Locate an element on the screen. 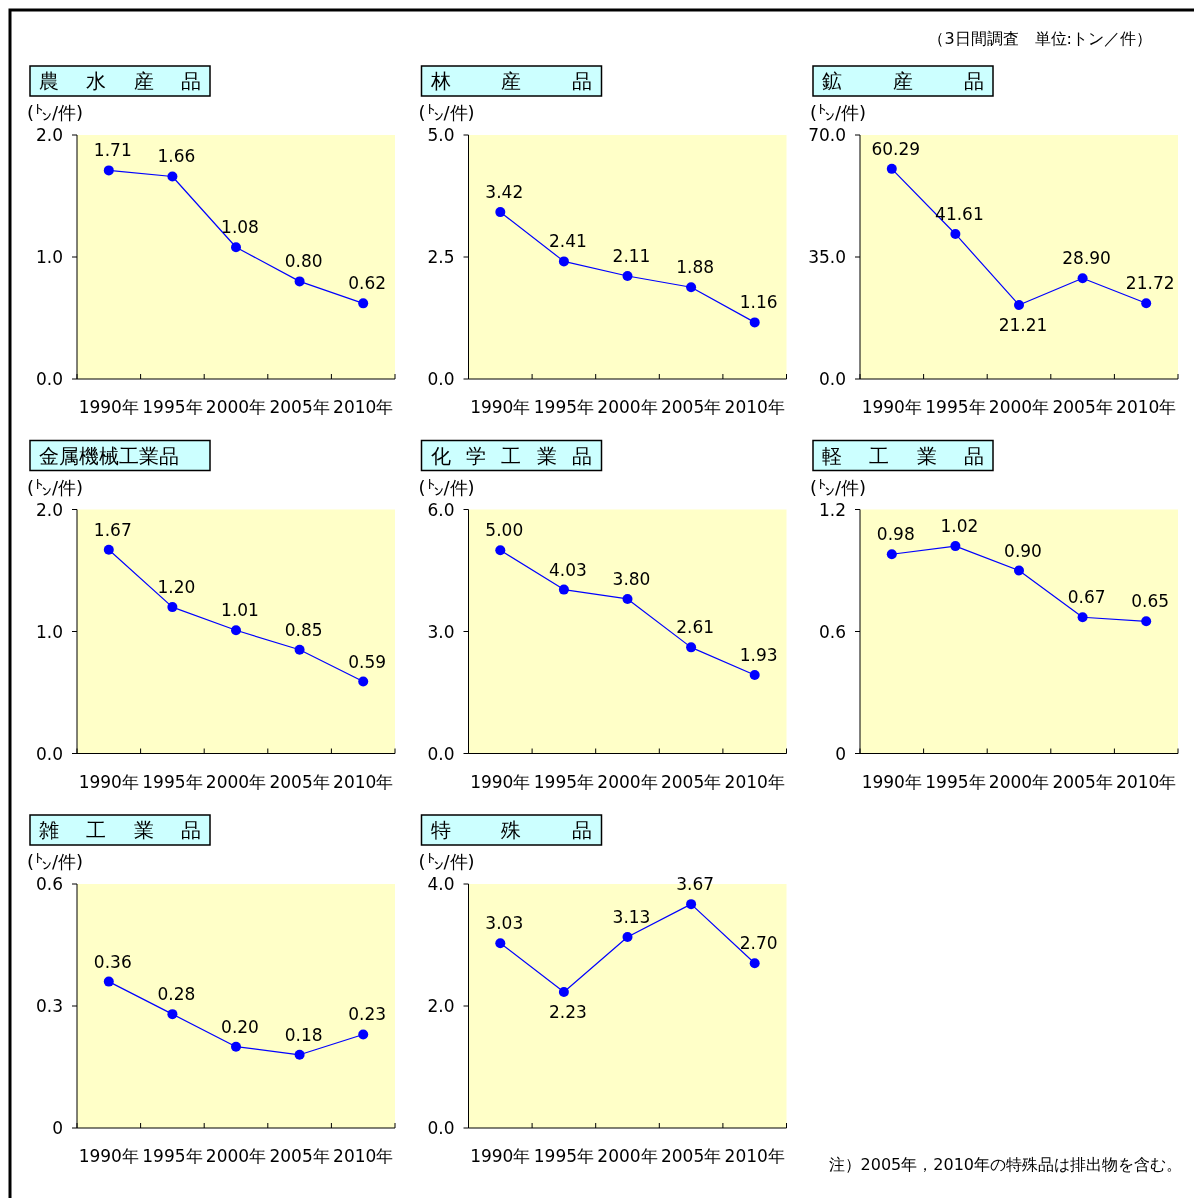  text: 28.90 is located at coordinates (1086, 258).